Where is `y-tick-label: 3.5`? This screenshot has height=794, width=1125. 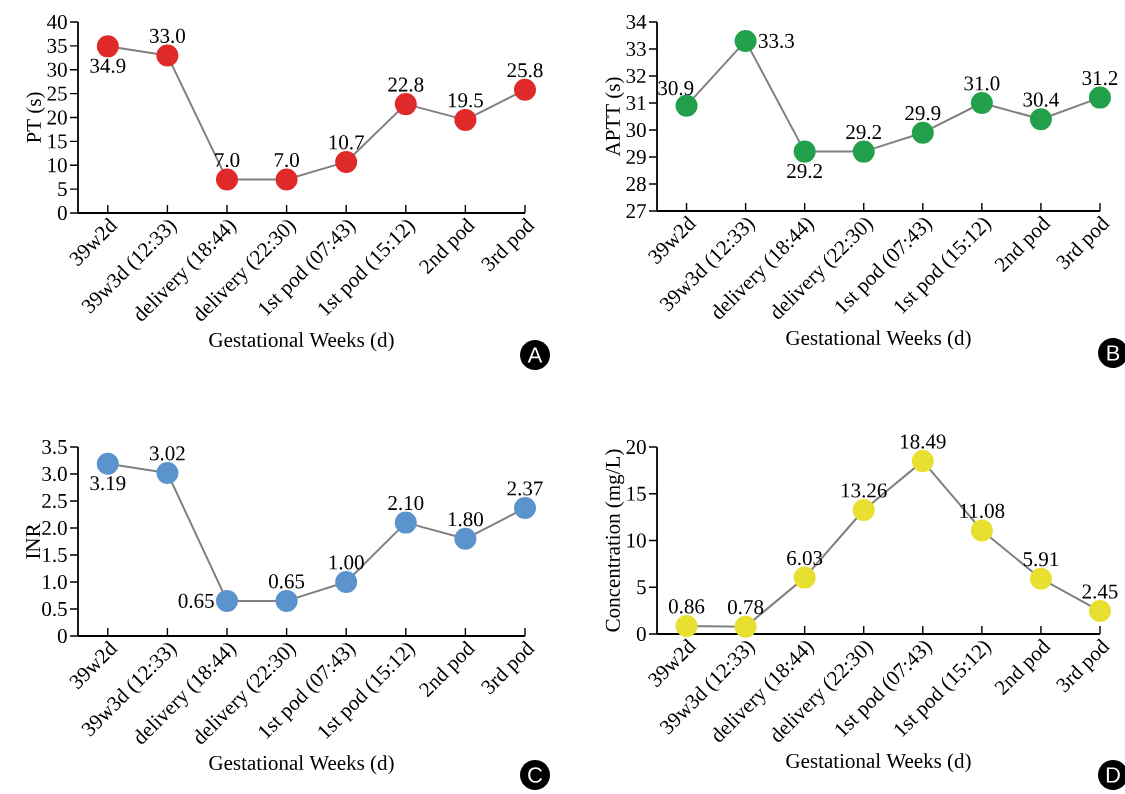 y-tick-label: 3.5 is located at coordinates (54, 447).